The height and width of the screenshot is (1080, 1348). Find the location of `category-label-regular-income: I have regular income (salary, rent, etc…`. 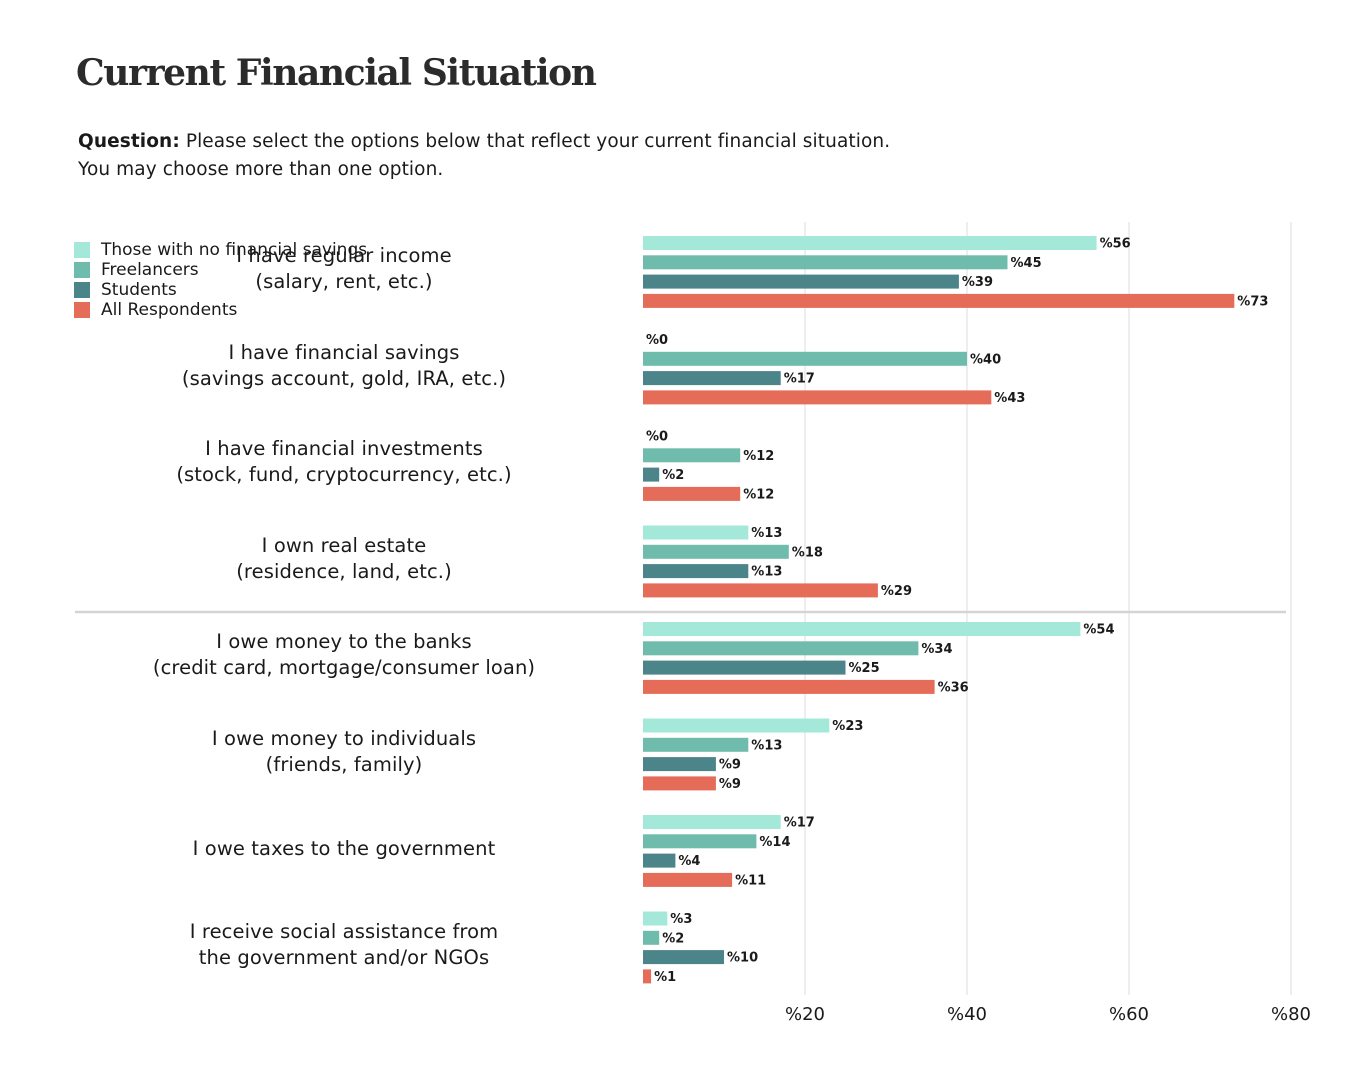

category-label-regular-income: I have regular income (salary, rent, etc… is located at coordinates (344, 269).